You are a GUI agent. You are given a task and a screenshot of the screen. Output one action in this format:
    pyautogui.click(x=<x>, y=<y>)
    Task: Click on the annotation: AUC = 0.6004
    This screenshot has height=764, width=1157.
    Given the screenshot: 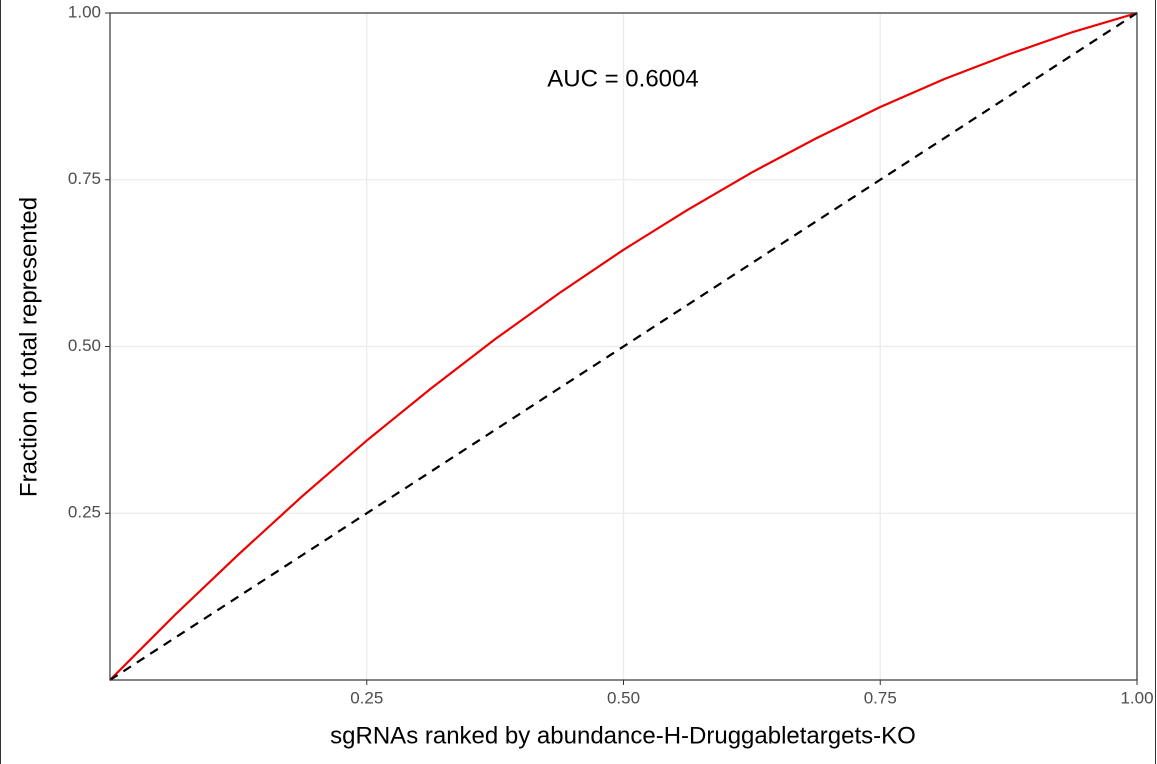 What is the action you would take?
    pyautogui.click(x=622, y=78)
    